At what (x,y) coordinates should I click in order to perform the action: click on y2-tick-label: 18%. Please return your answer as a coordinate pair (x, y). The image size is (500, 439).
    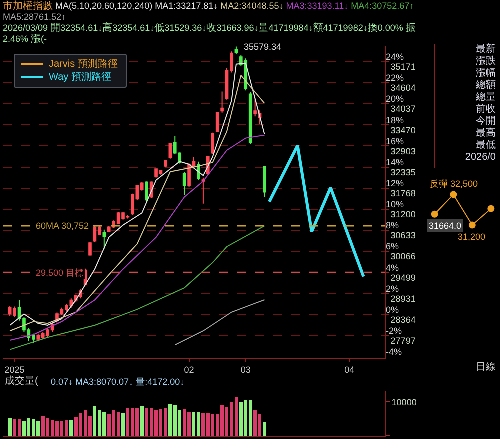
    Looking at the image, I should click on (395, 120).